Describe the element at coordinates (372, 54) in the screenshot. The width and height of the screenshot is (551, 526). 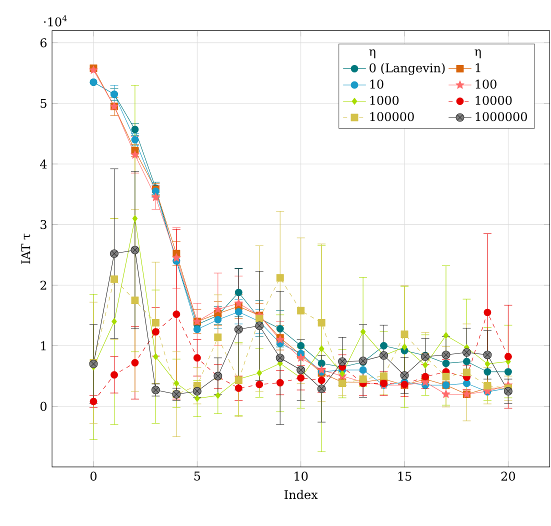
I see `legend-title: η` at that location.